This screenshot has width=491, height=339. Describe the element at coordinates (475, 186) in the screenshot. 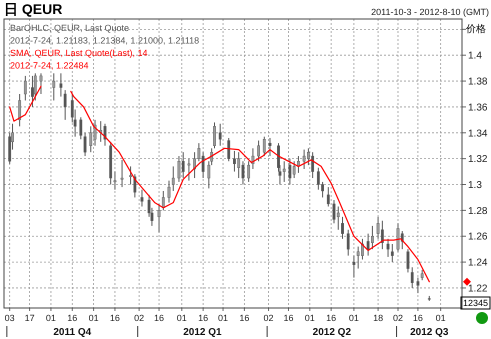

I see `y-tick-label: 1.3` at that location.